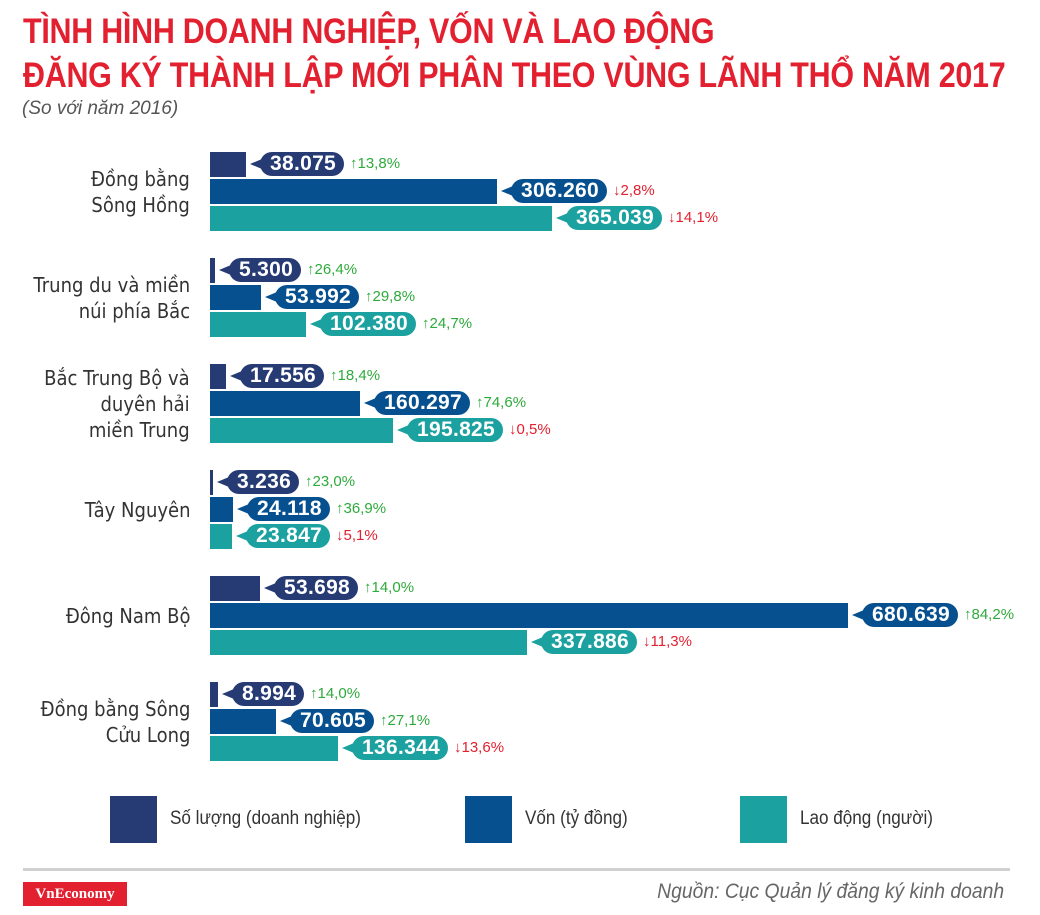 This screenshot has width=1040, height=915. I want to click on value-bubble: 680.639, so click(905, 615).